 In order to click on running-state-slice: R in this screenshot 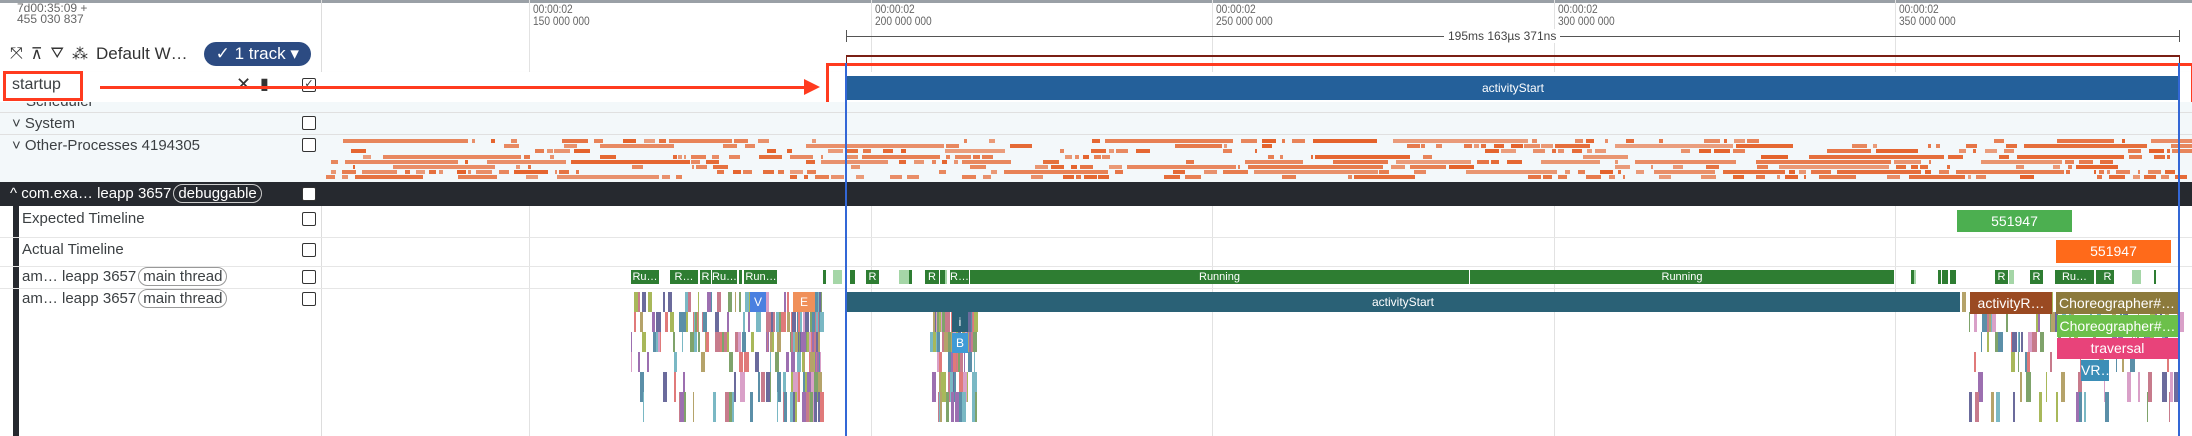, I will do `click(2037, 277)`.